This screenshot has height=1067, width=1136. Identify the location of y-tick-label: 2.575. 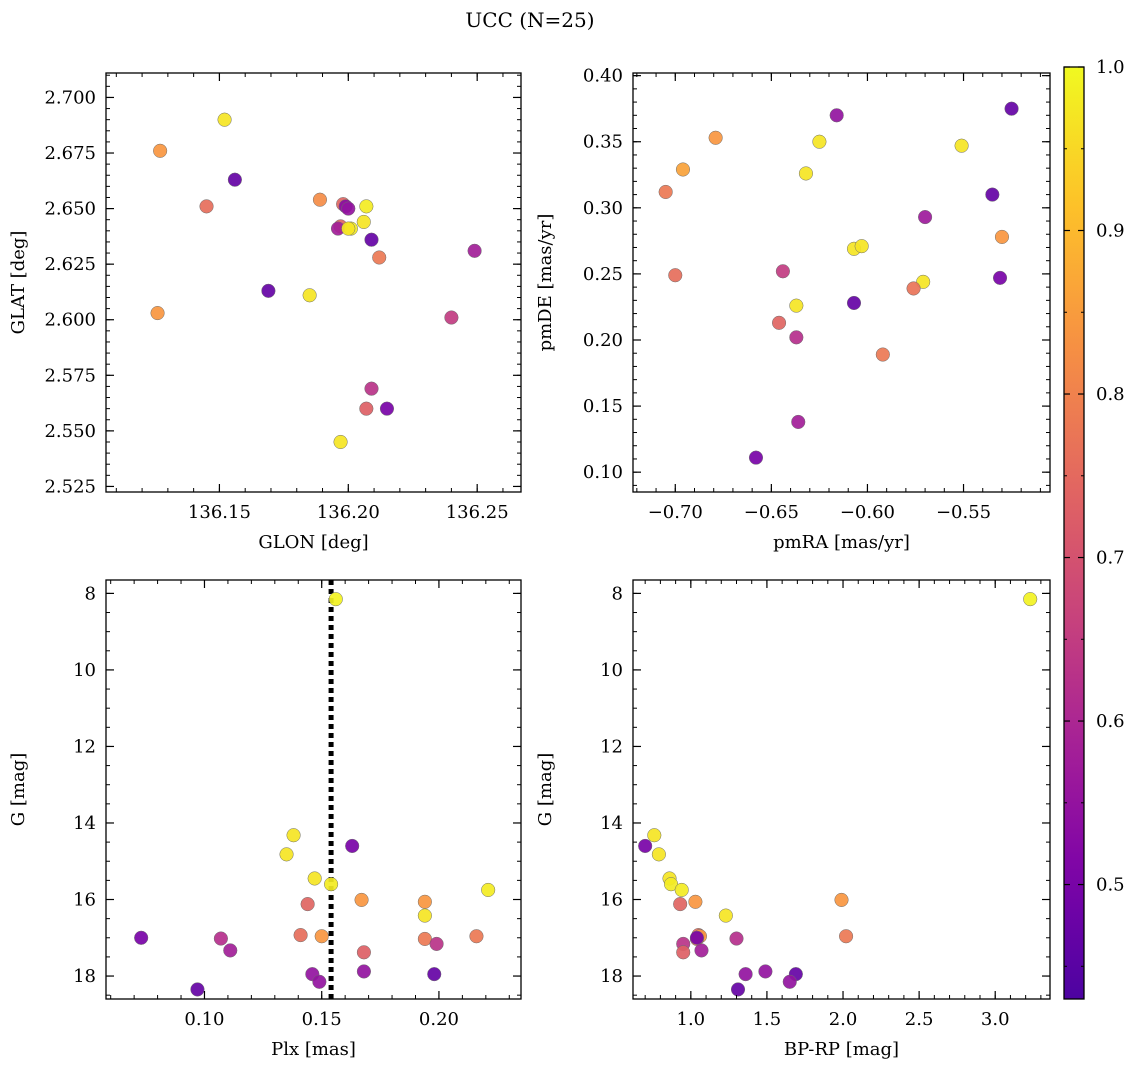
(70, 375).